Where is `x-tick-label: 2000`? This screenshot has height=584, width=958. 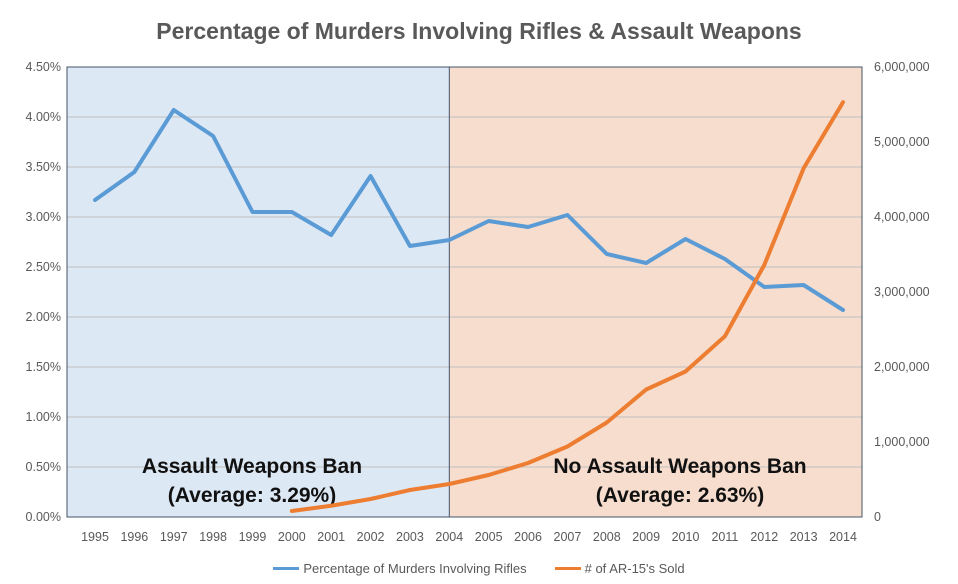
x-tick-label: 2000 is located at coordinates (292, 537).